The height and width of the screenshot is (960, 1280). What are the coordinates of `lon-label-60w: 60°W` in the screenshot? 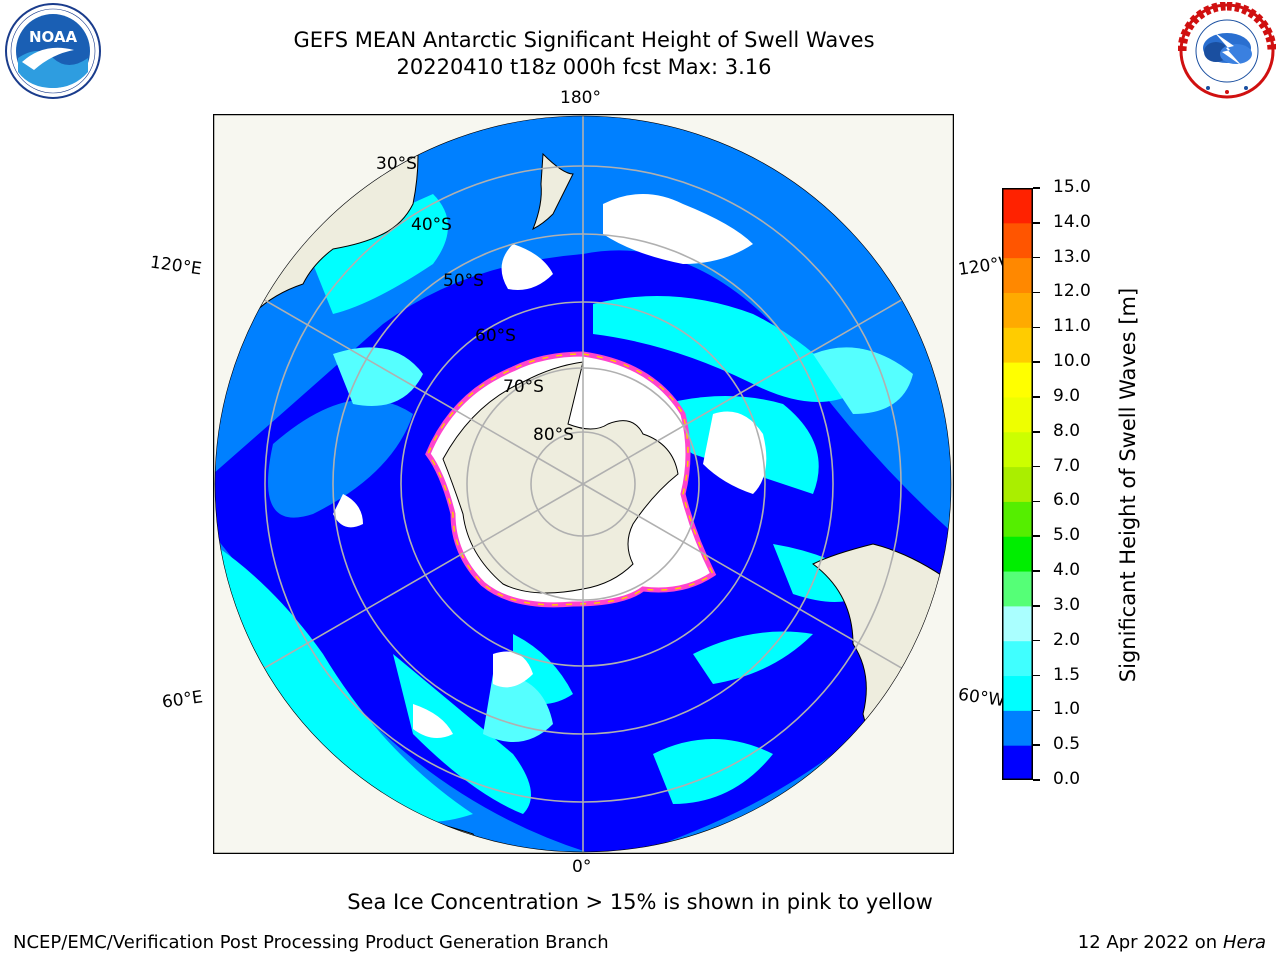 It's located at (981, 698).